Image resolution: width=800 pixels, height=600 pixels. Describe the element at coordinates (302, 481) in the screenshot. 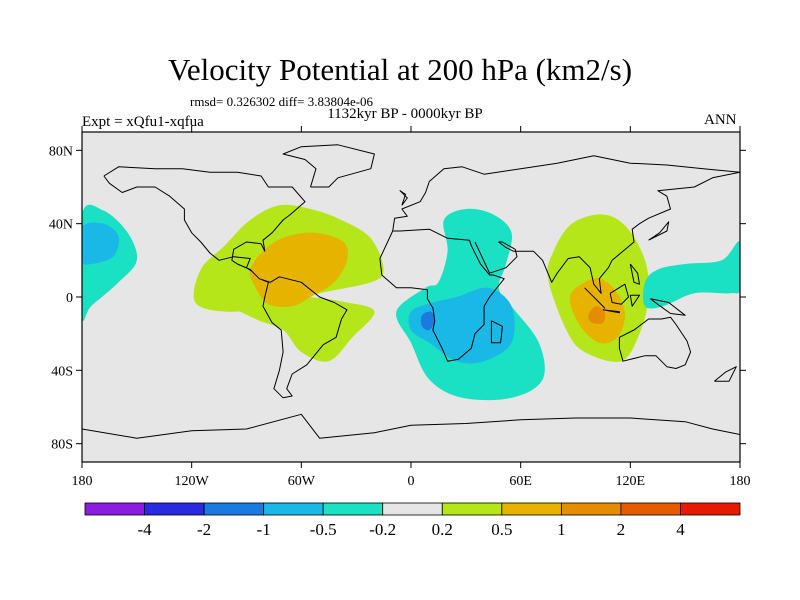

I see `x-tick-label: 60W` at that location.